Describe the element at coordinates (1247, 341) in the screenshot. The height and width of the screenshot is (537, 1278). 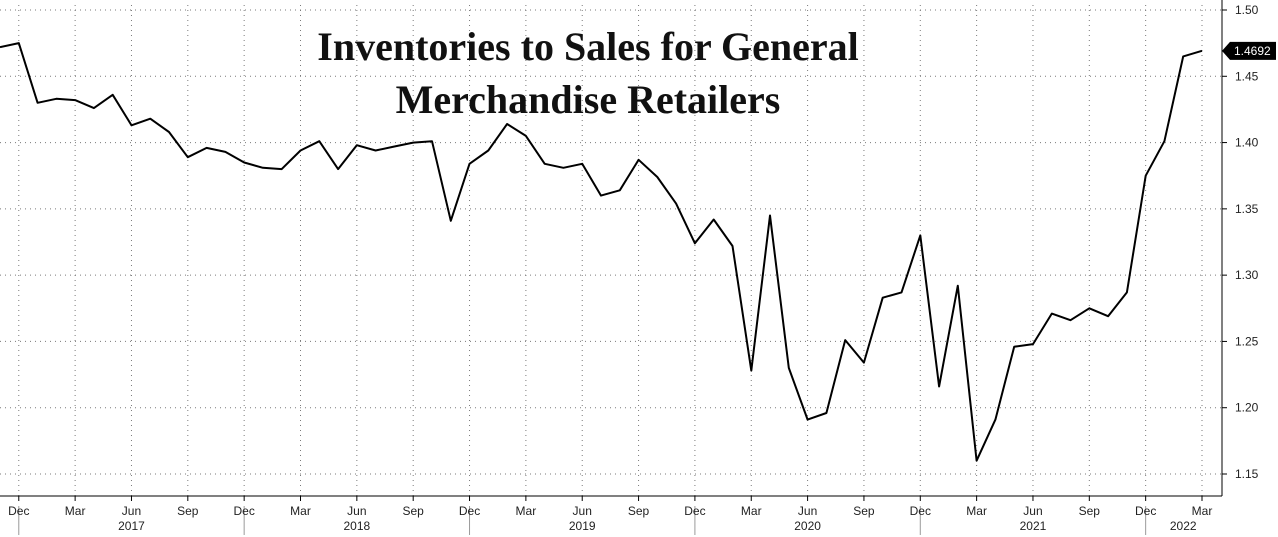
I see `y-tick-label: 1.25` at that location.